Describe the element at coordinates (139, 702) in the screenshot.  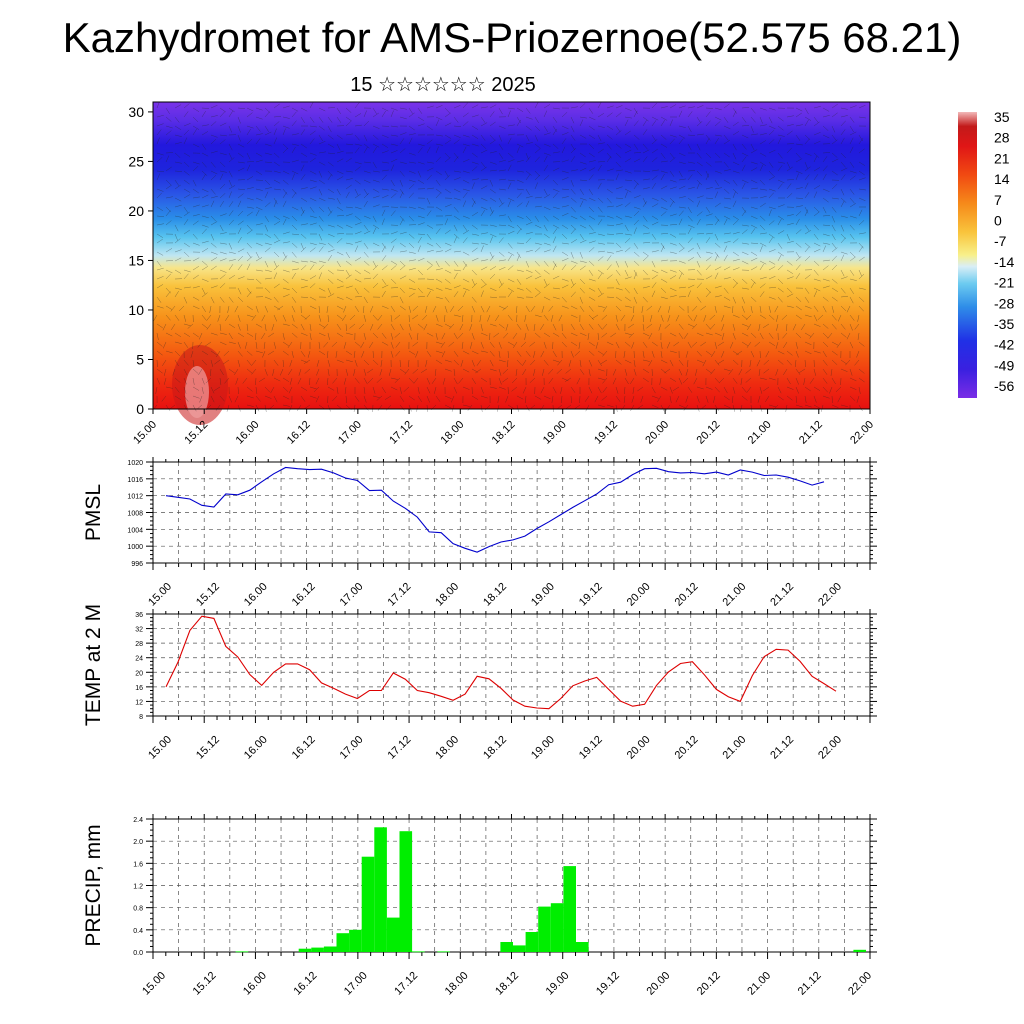
I see `temp-y-tick-label: 12` at that location.